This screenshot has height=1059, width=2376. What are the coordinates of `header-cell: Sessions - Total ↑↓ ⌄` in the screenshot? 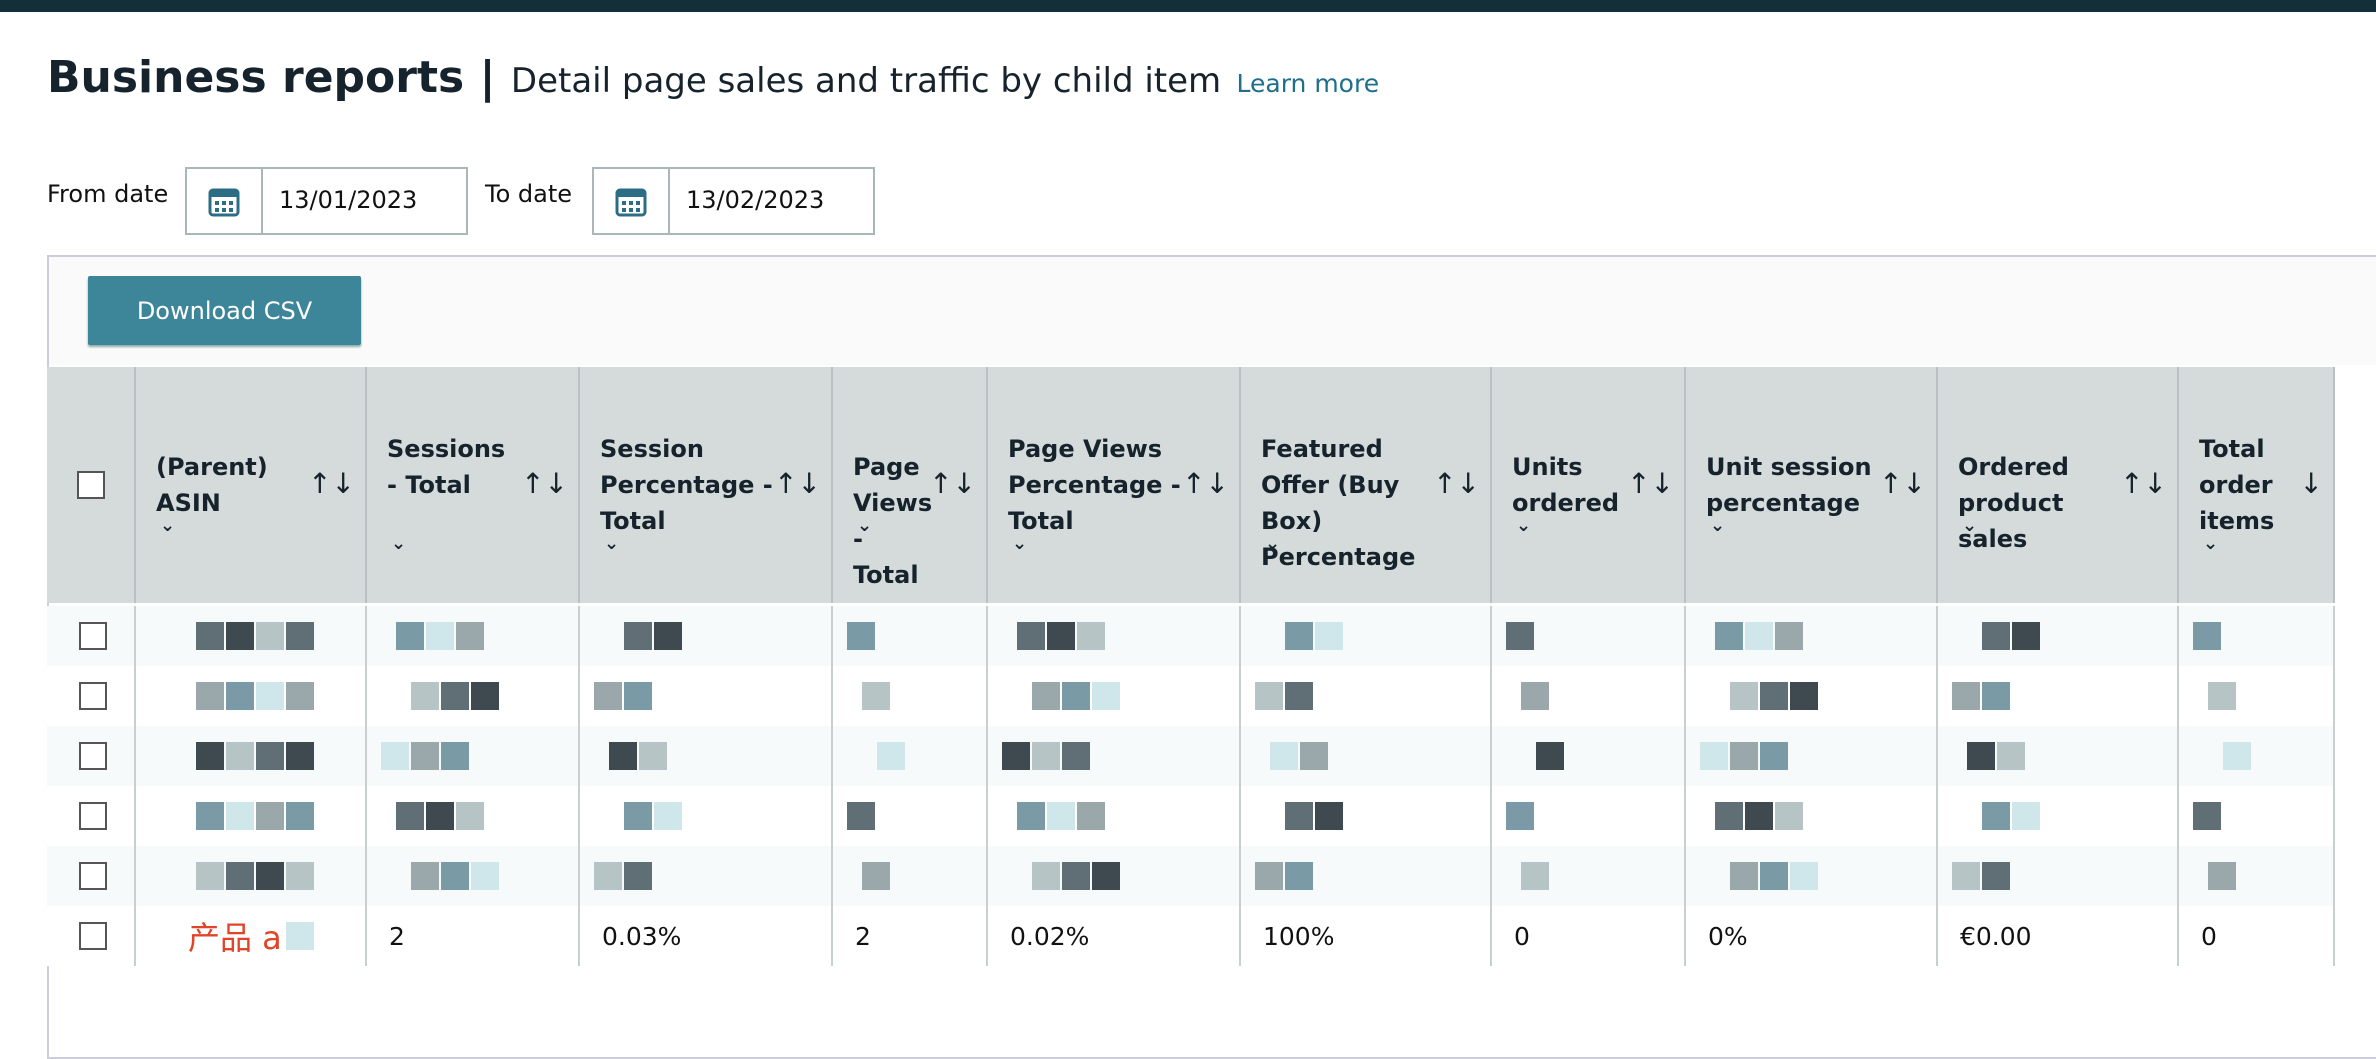 It's located at (473, 485).